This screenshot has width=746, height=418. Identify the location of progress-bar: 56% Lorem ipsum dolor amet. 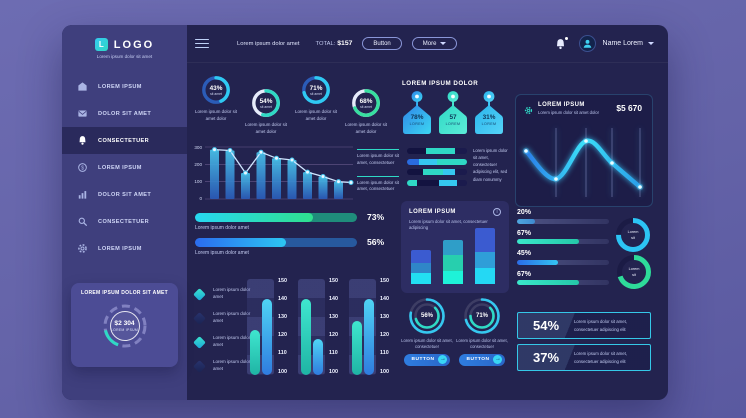
(299, 246).